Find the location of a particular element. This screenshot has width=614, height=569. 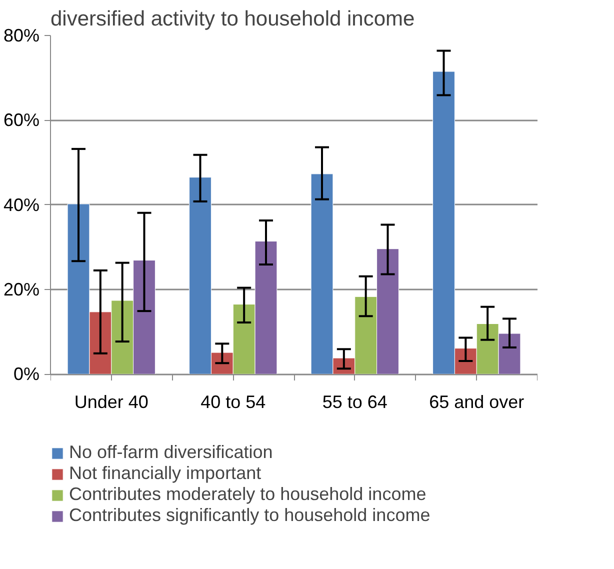

y-tick-label: 20% is located at coordinates (21, 289).